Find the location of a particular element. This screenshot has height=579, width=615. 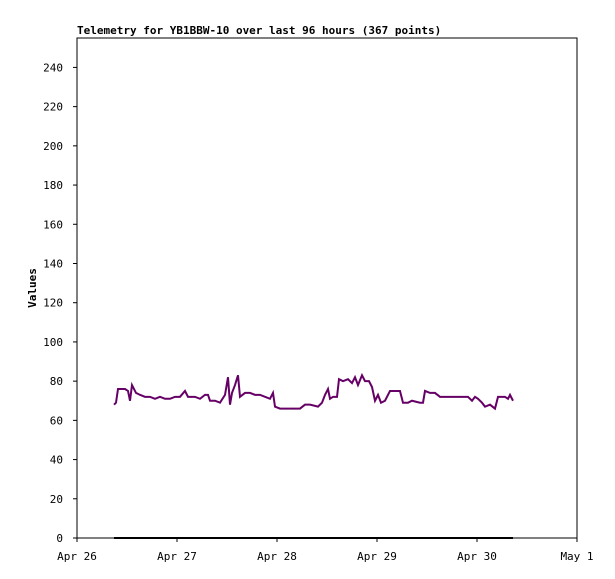

y-tick-label: 160 is located at coordinates (53, 224).